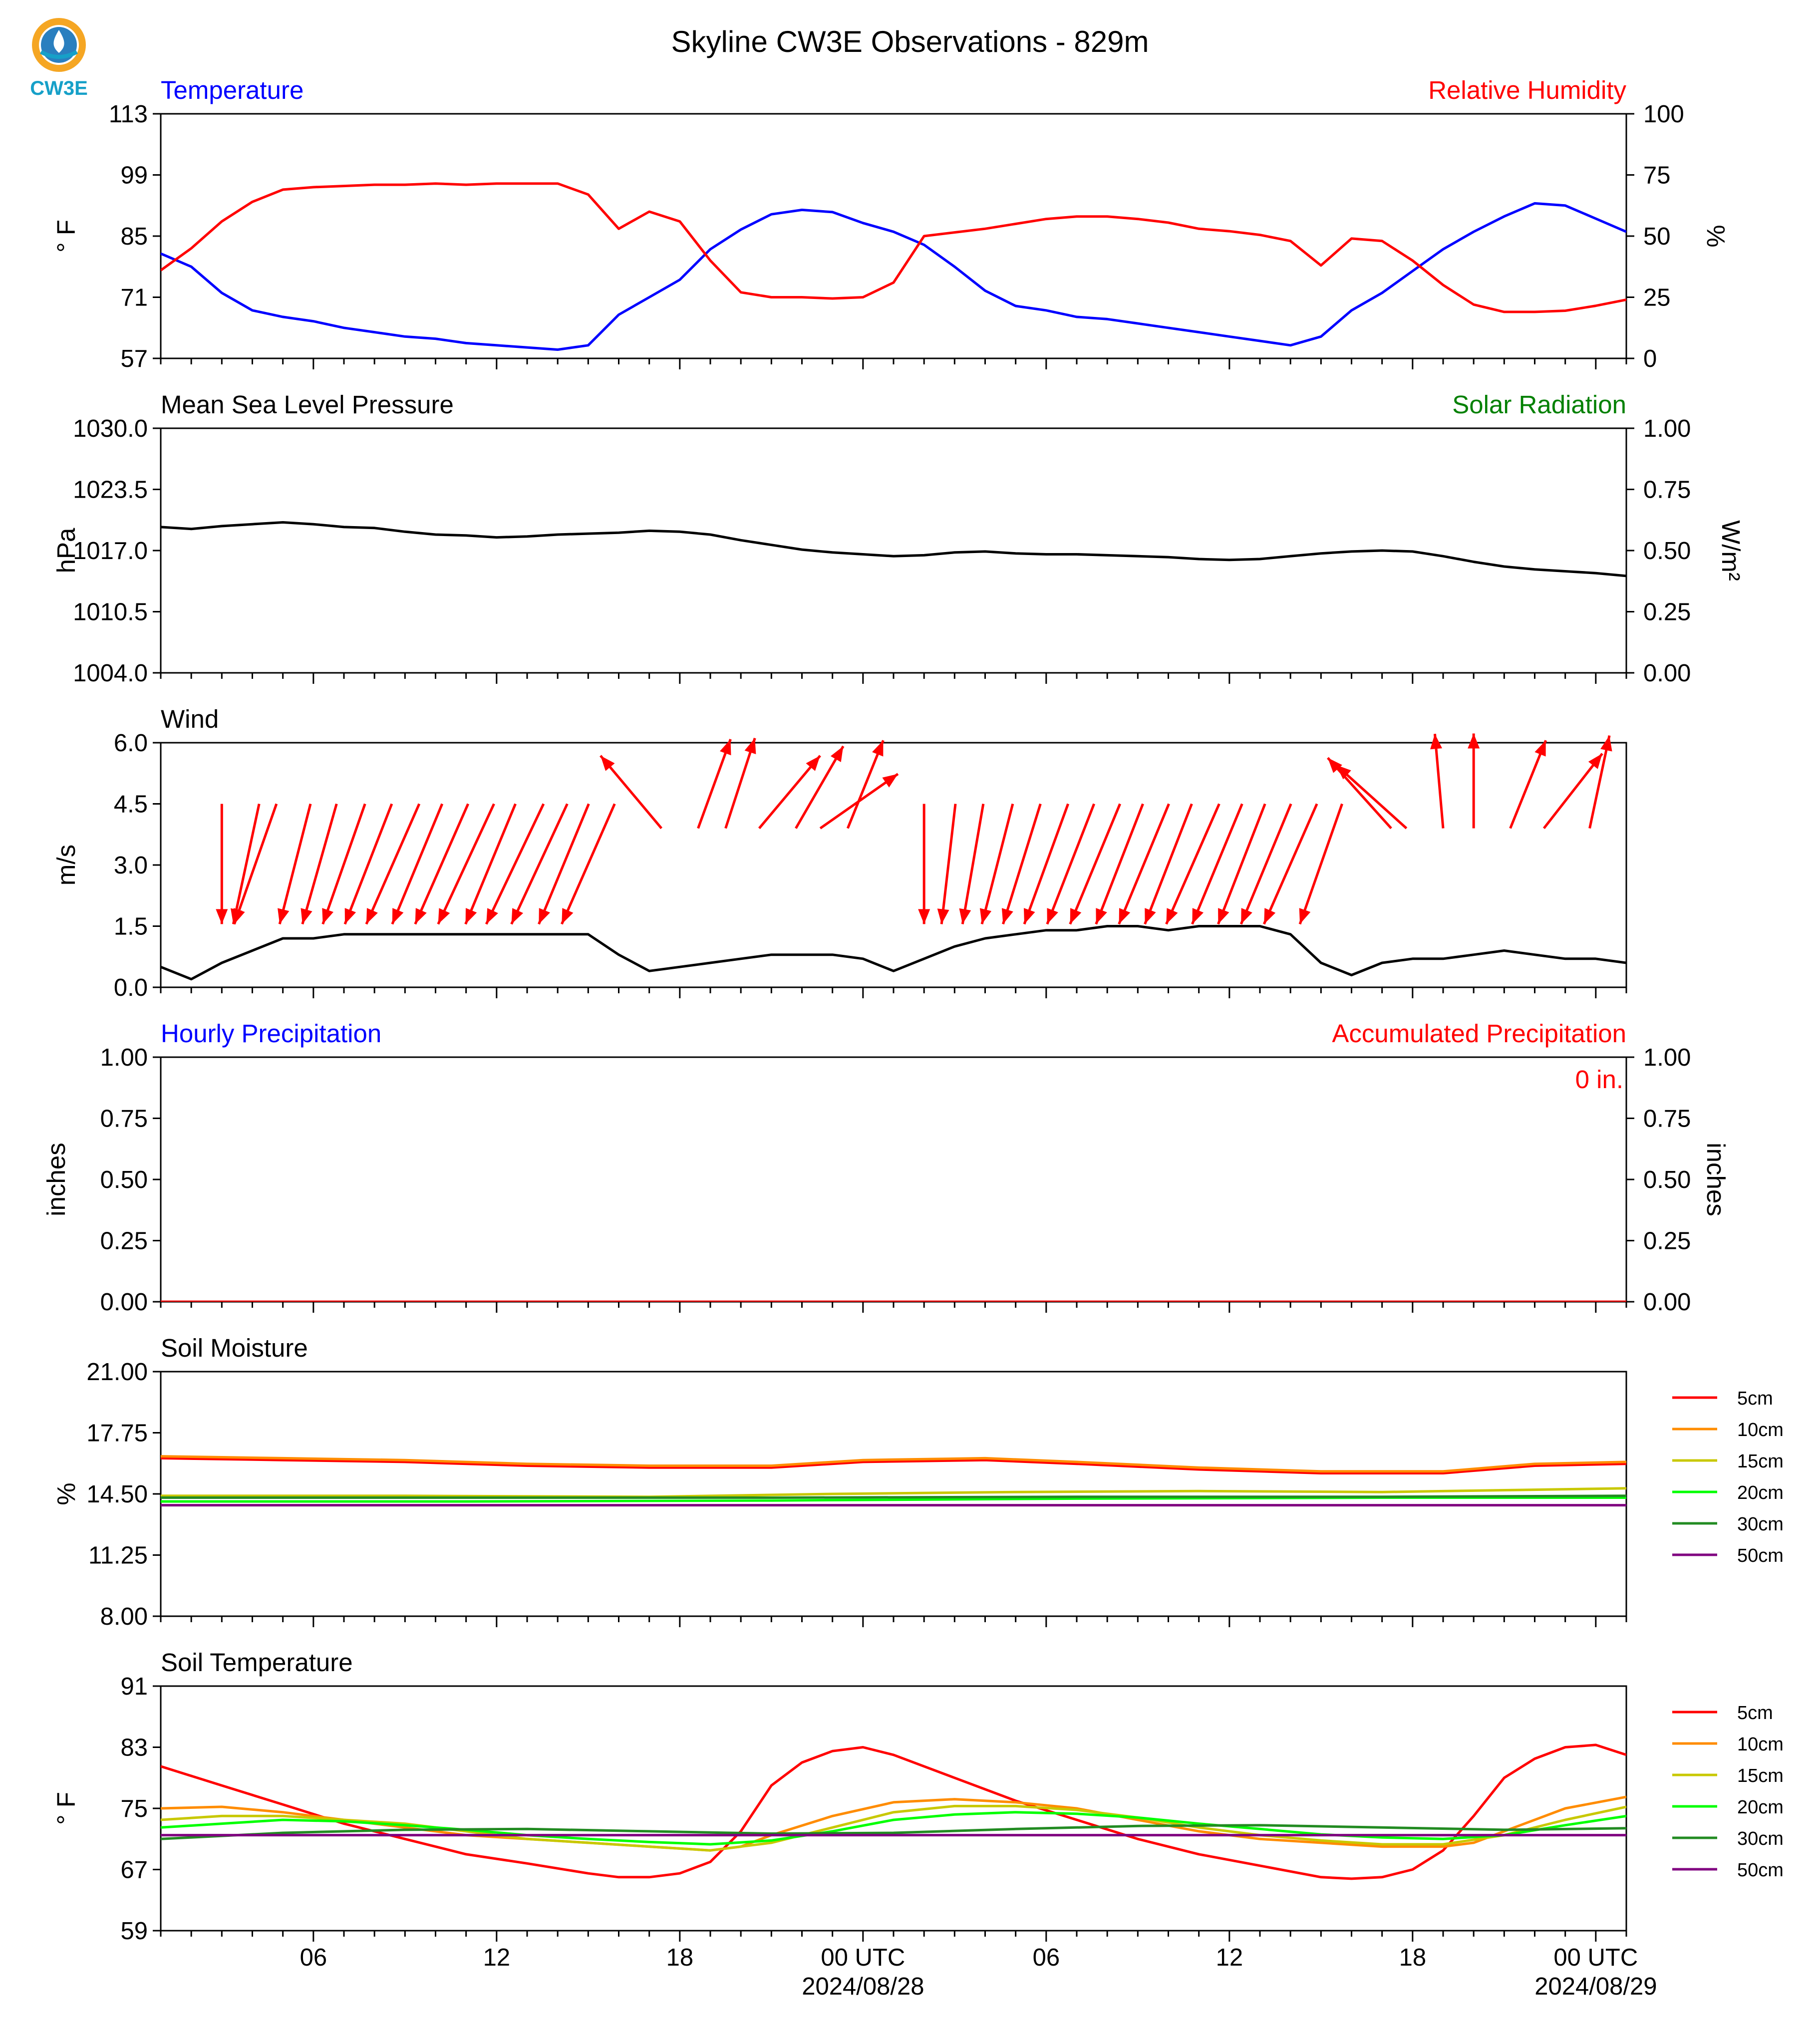 The width and height of the screenshot is (1820, 2028). I want to click on pressure-ylabel-right: W/m², so click(1731, 550).